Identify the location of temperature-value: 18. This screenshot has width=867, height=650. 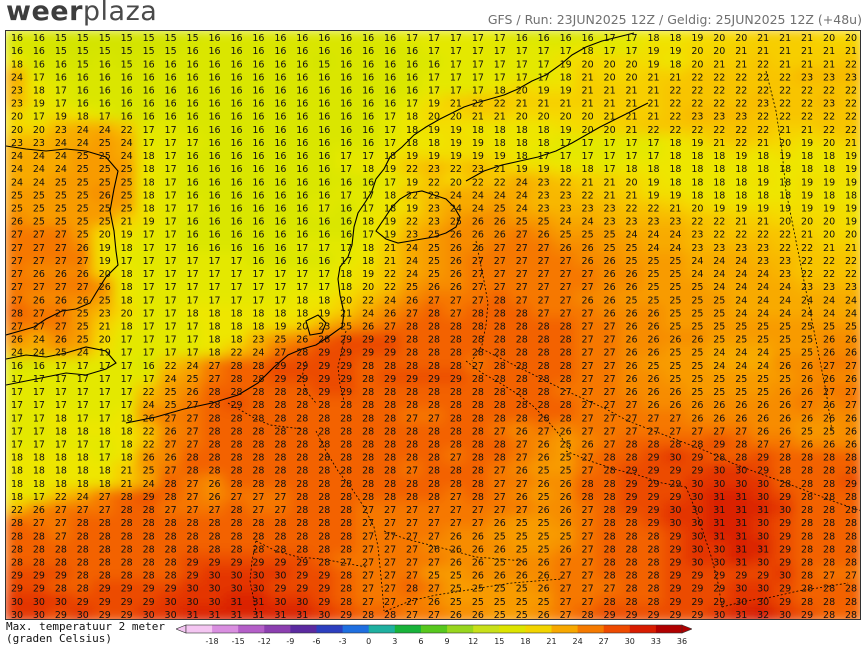
(434, 143).